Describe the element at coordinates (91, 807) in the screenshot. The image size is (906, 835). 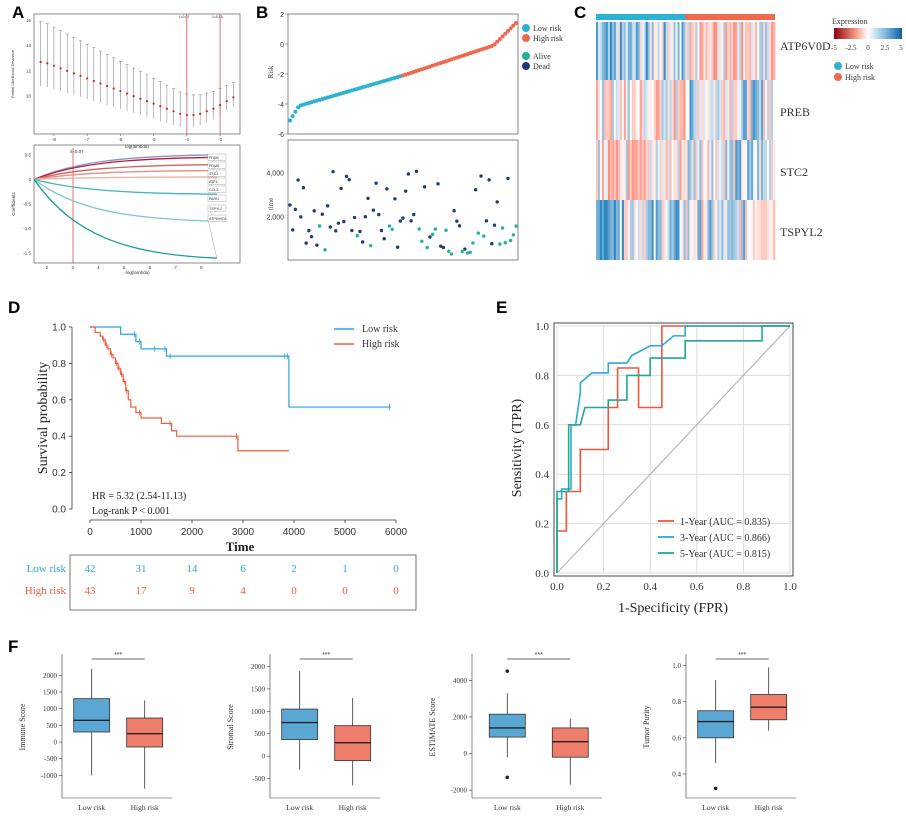
I see `f-category-label: Low risk` at that location.